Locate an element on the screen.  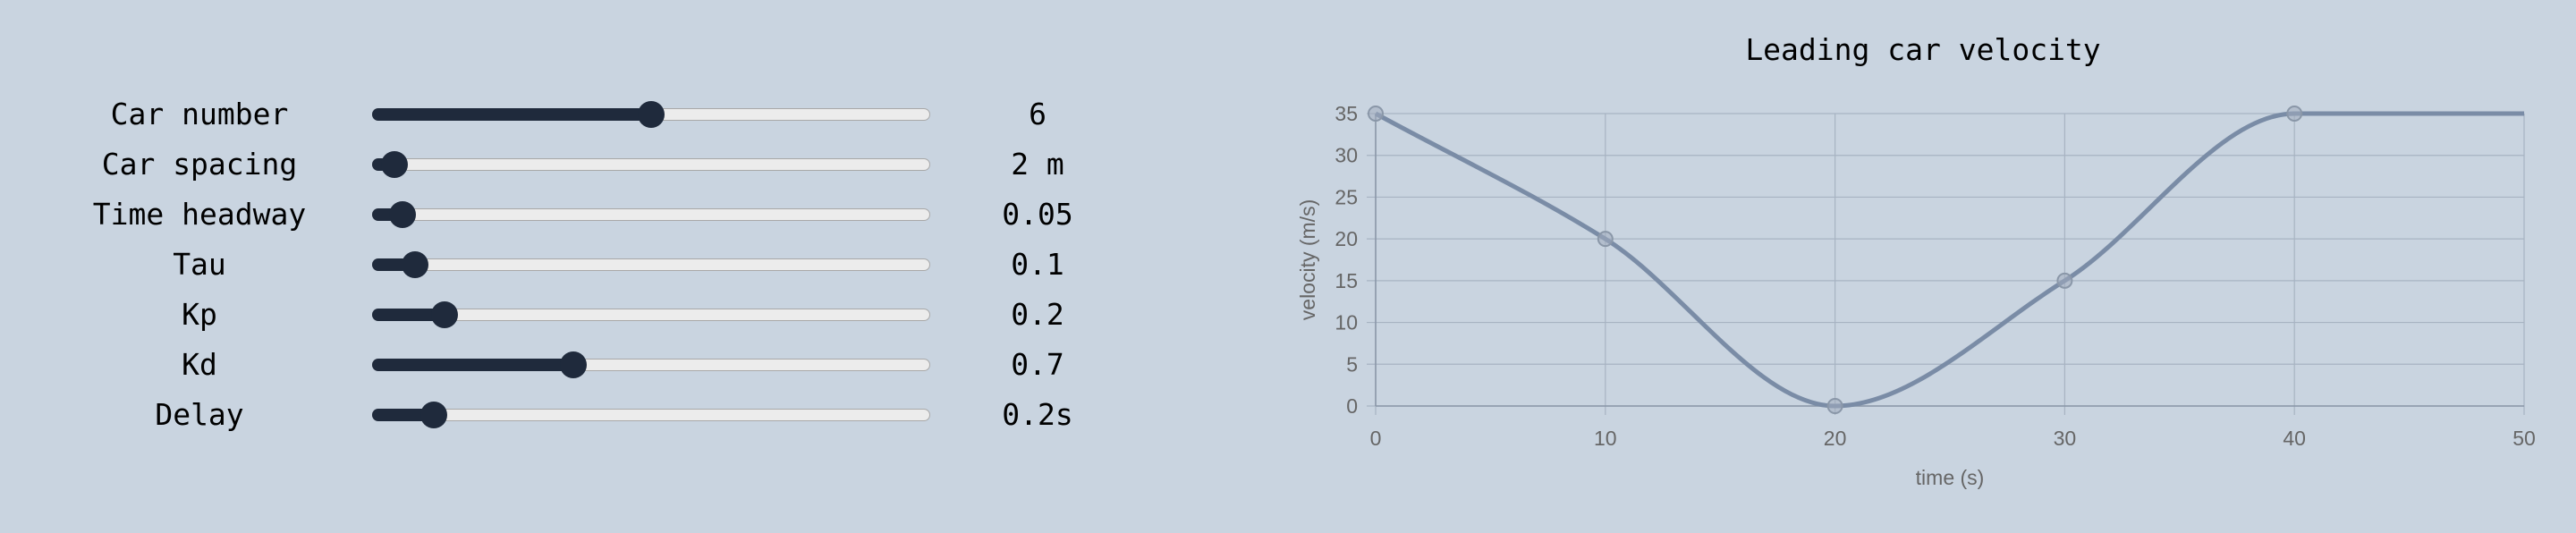
x-tick-label: 30 is located at coordinates (2065, 438).